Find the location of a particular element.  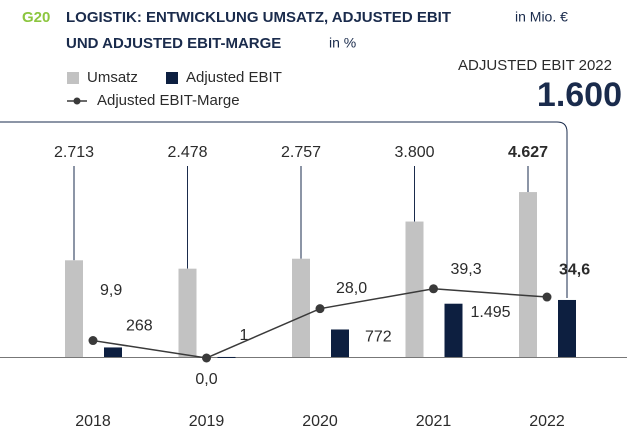

data-label: 4.627 is located at coordinates (528, 152).